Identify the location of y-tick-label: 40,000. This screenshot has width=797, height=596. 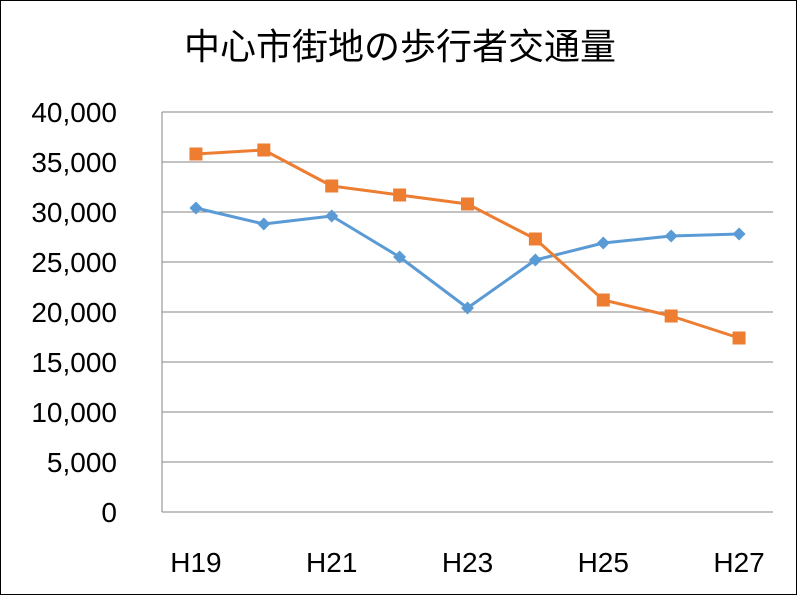
(74, 112).